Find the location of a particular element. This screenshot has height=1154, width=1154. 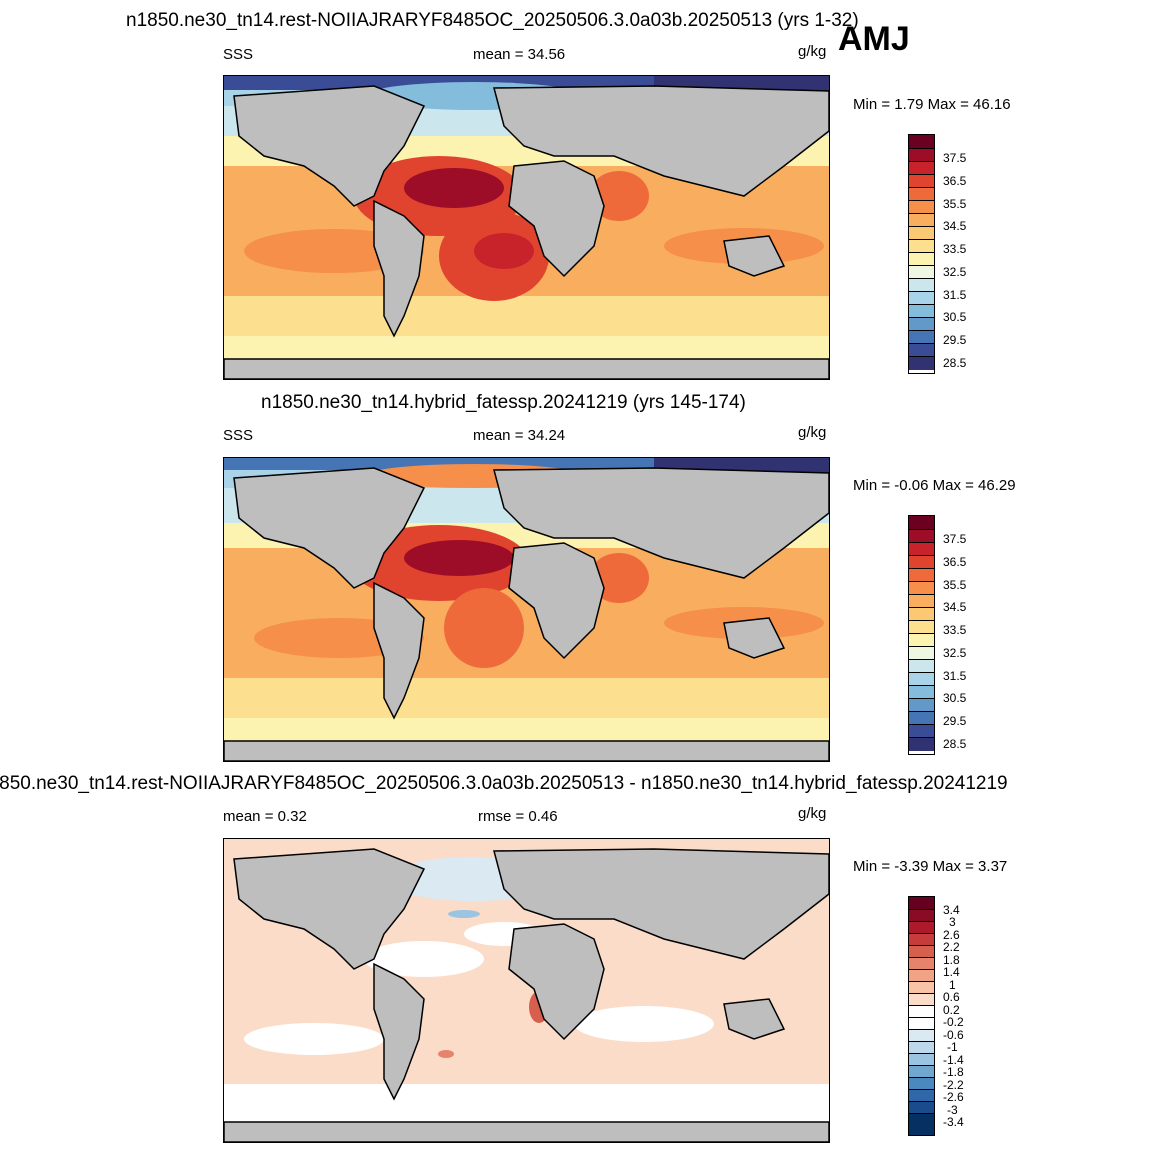

panel-3-map is located at coordinates (526, 990).